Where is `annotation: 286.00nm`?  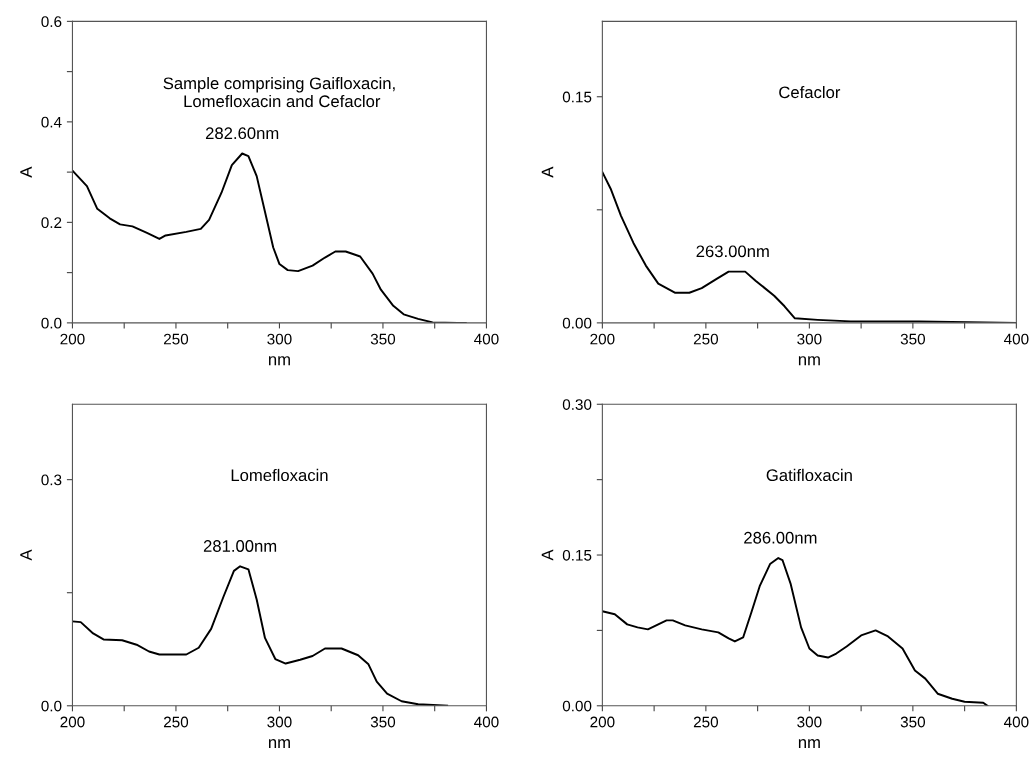
annotation: 286.00nm is located at coordinates (780, 537).